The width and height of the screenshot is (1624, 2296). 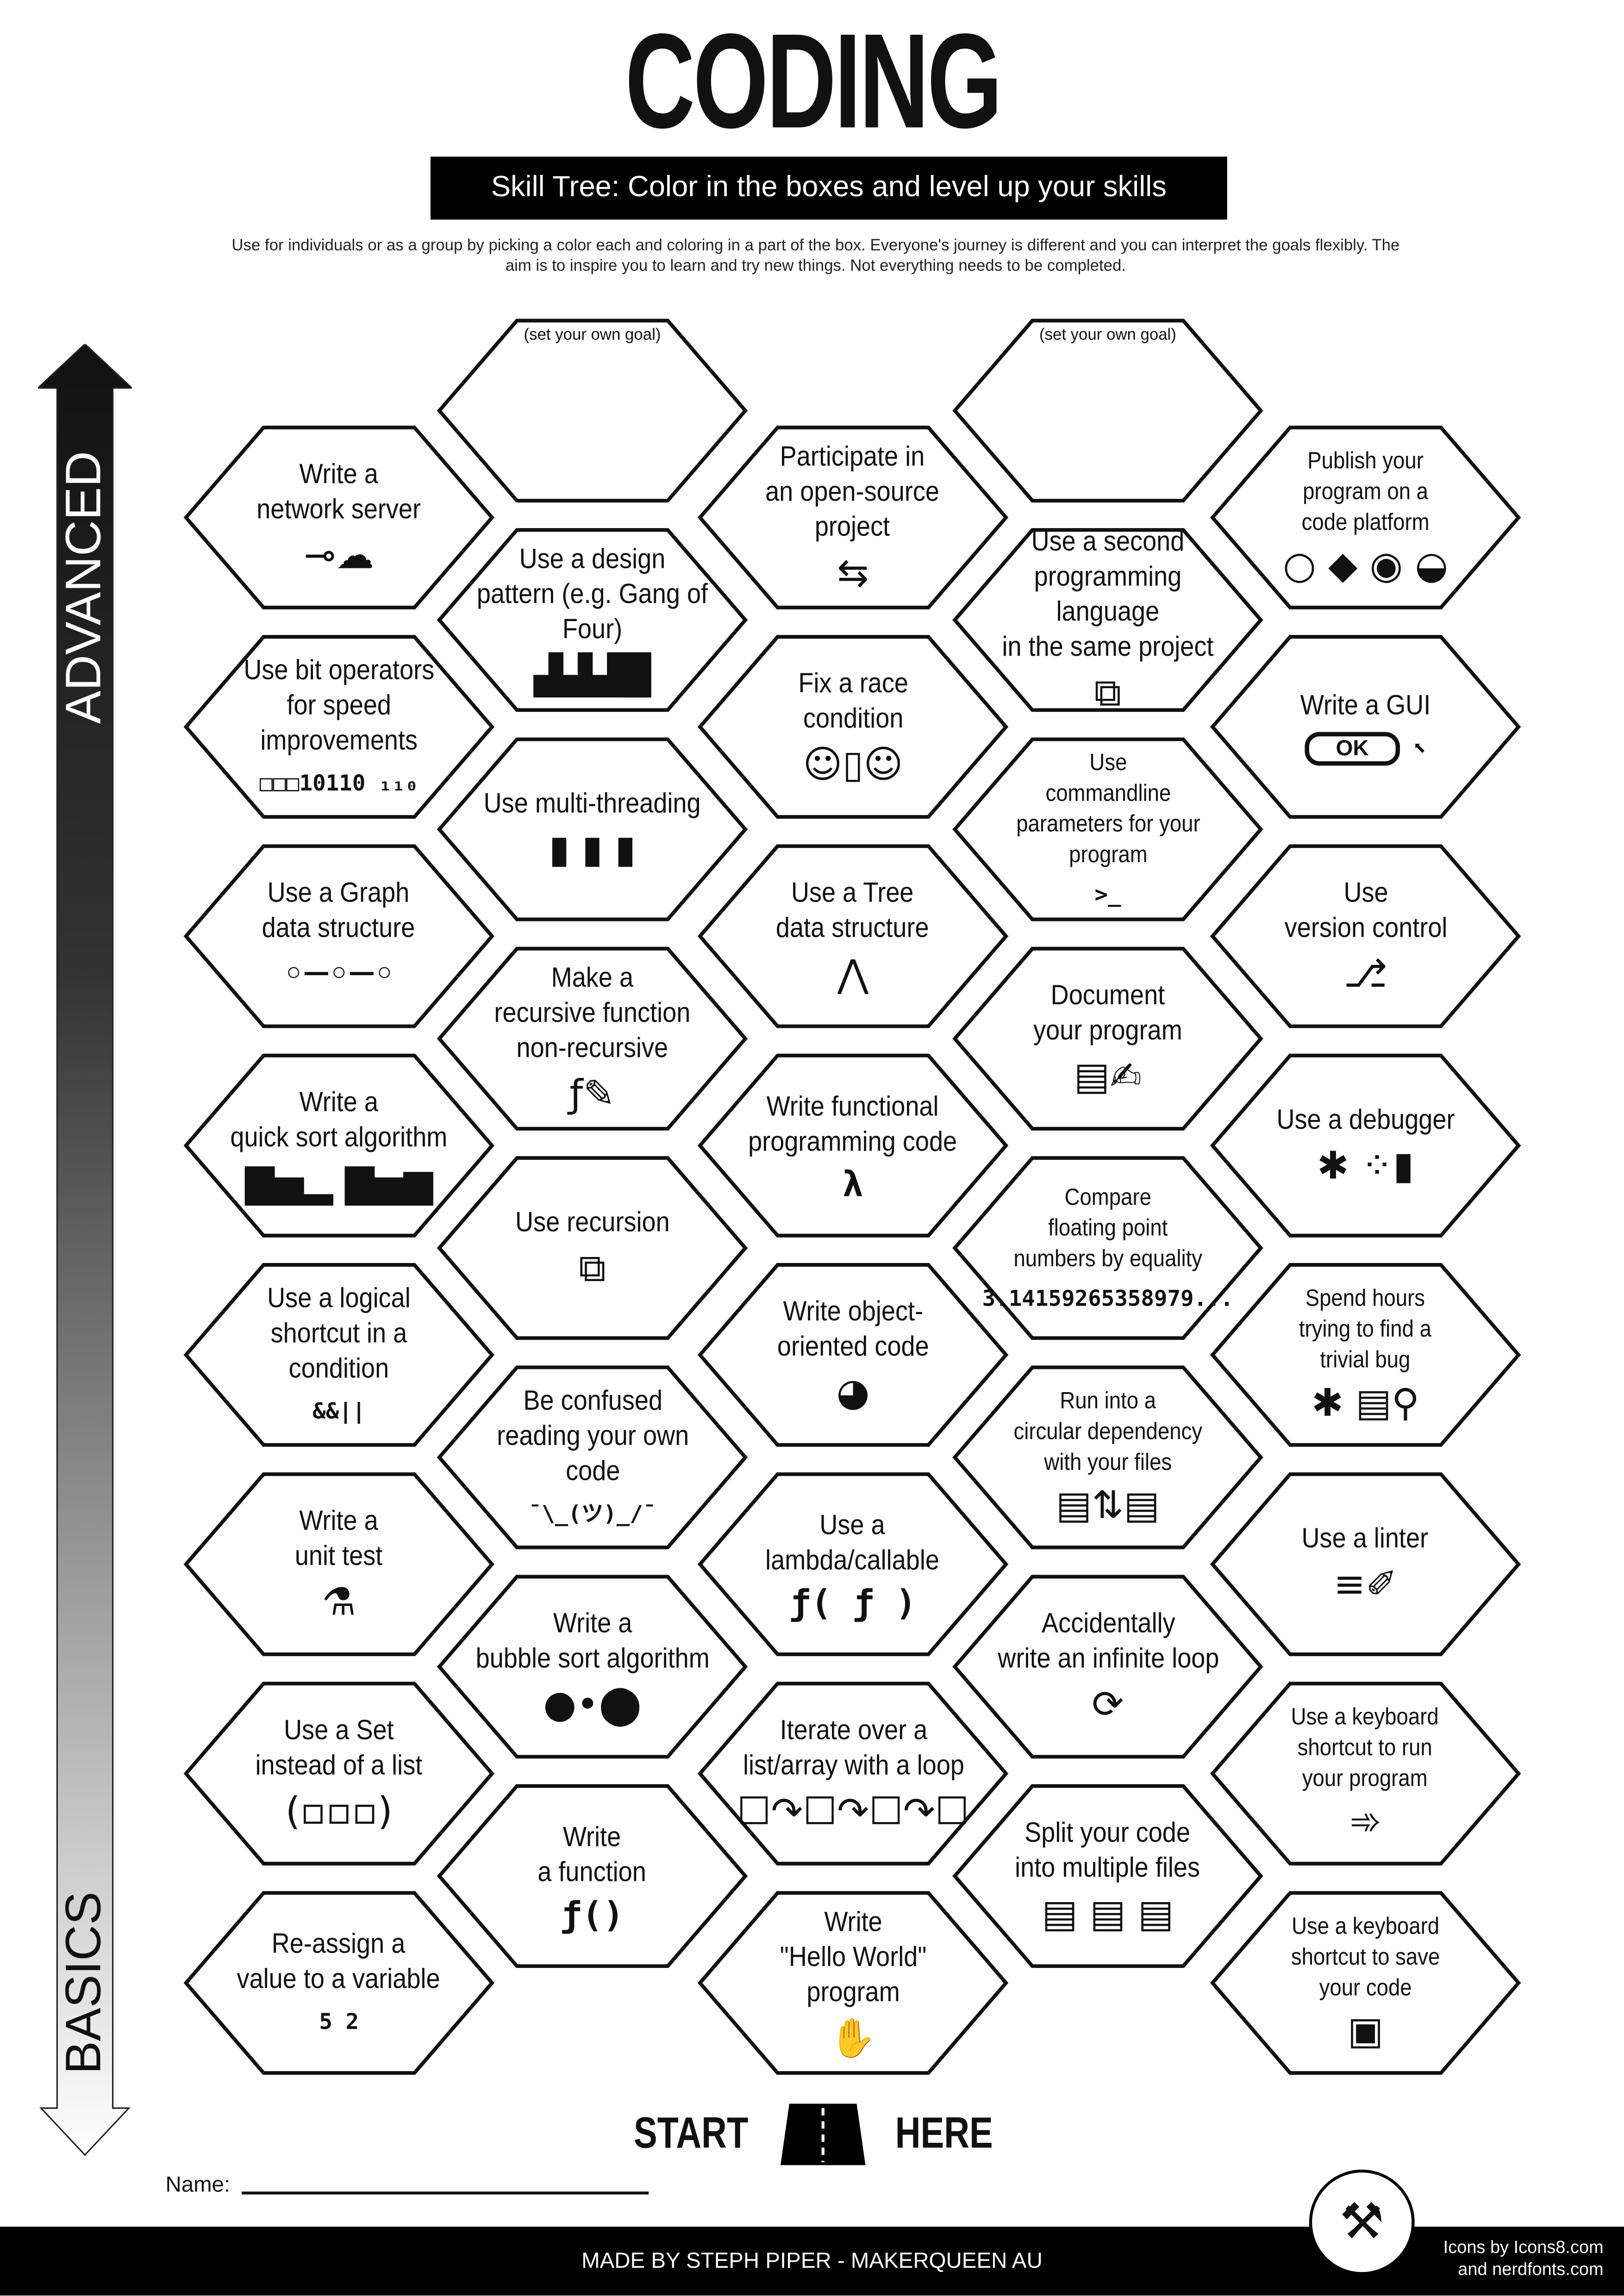 I want to click on skill-hex: Use version control ⎇, so click(x=1366, y=936).